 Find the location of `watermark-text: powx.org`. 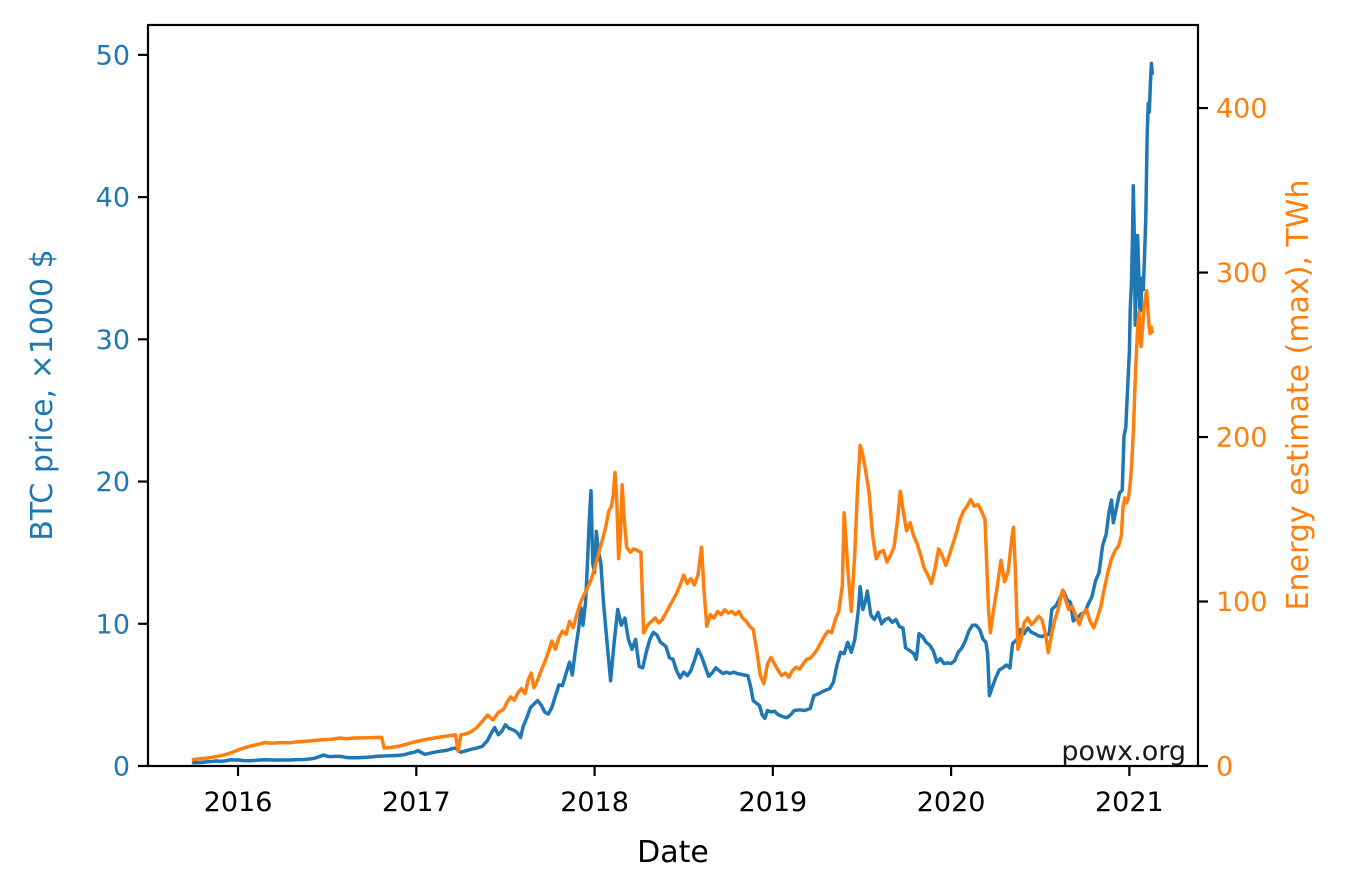

watermark-text: powx.org is located at coordinates (1123, 751).